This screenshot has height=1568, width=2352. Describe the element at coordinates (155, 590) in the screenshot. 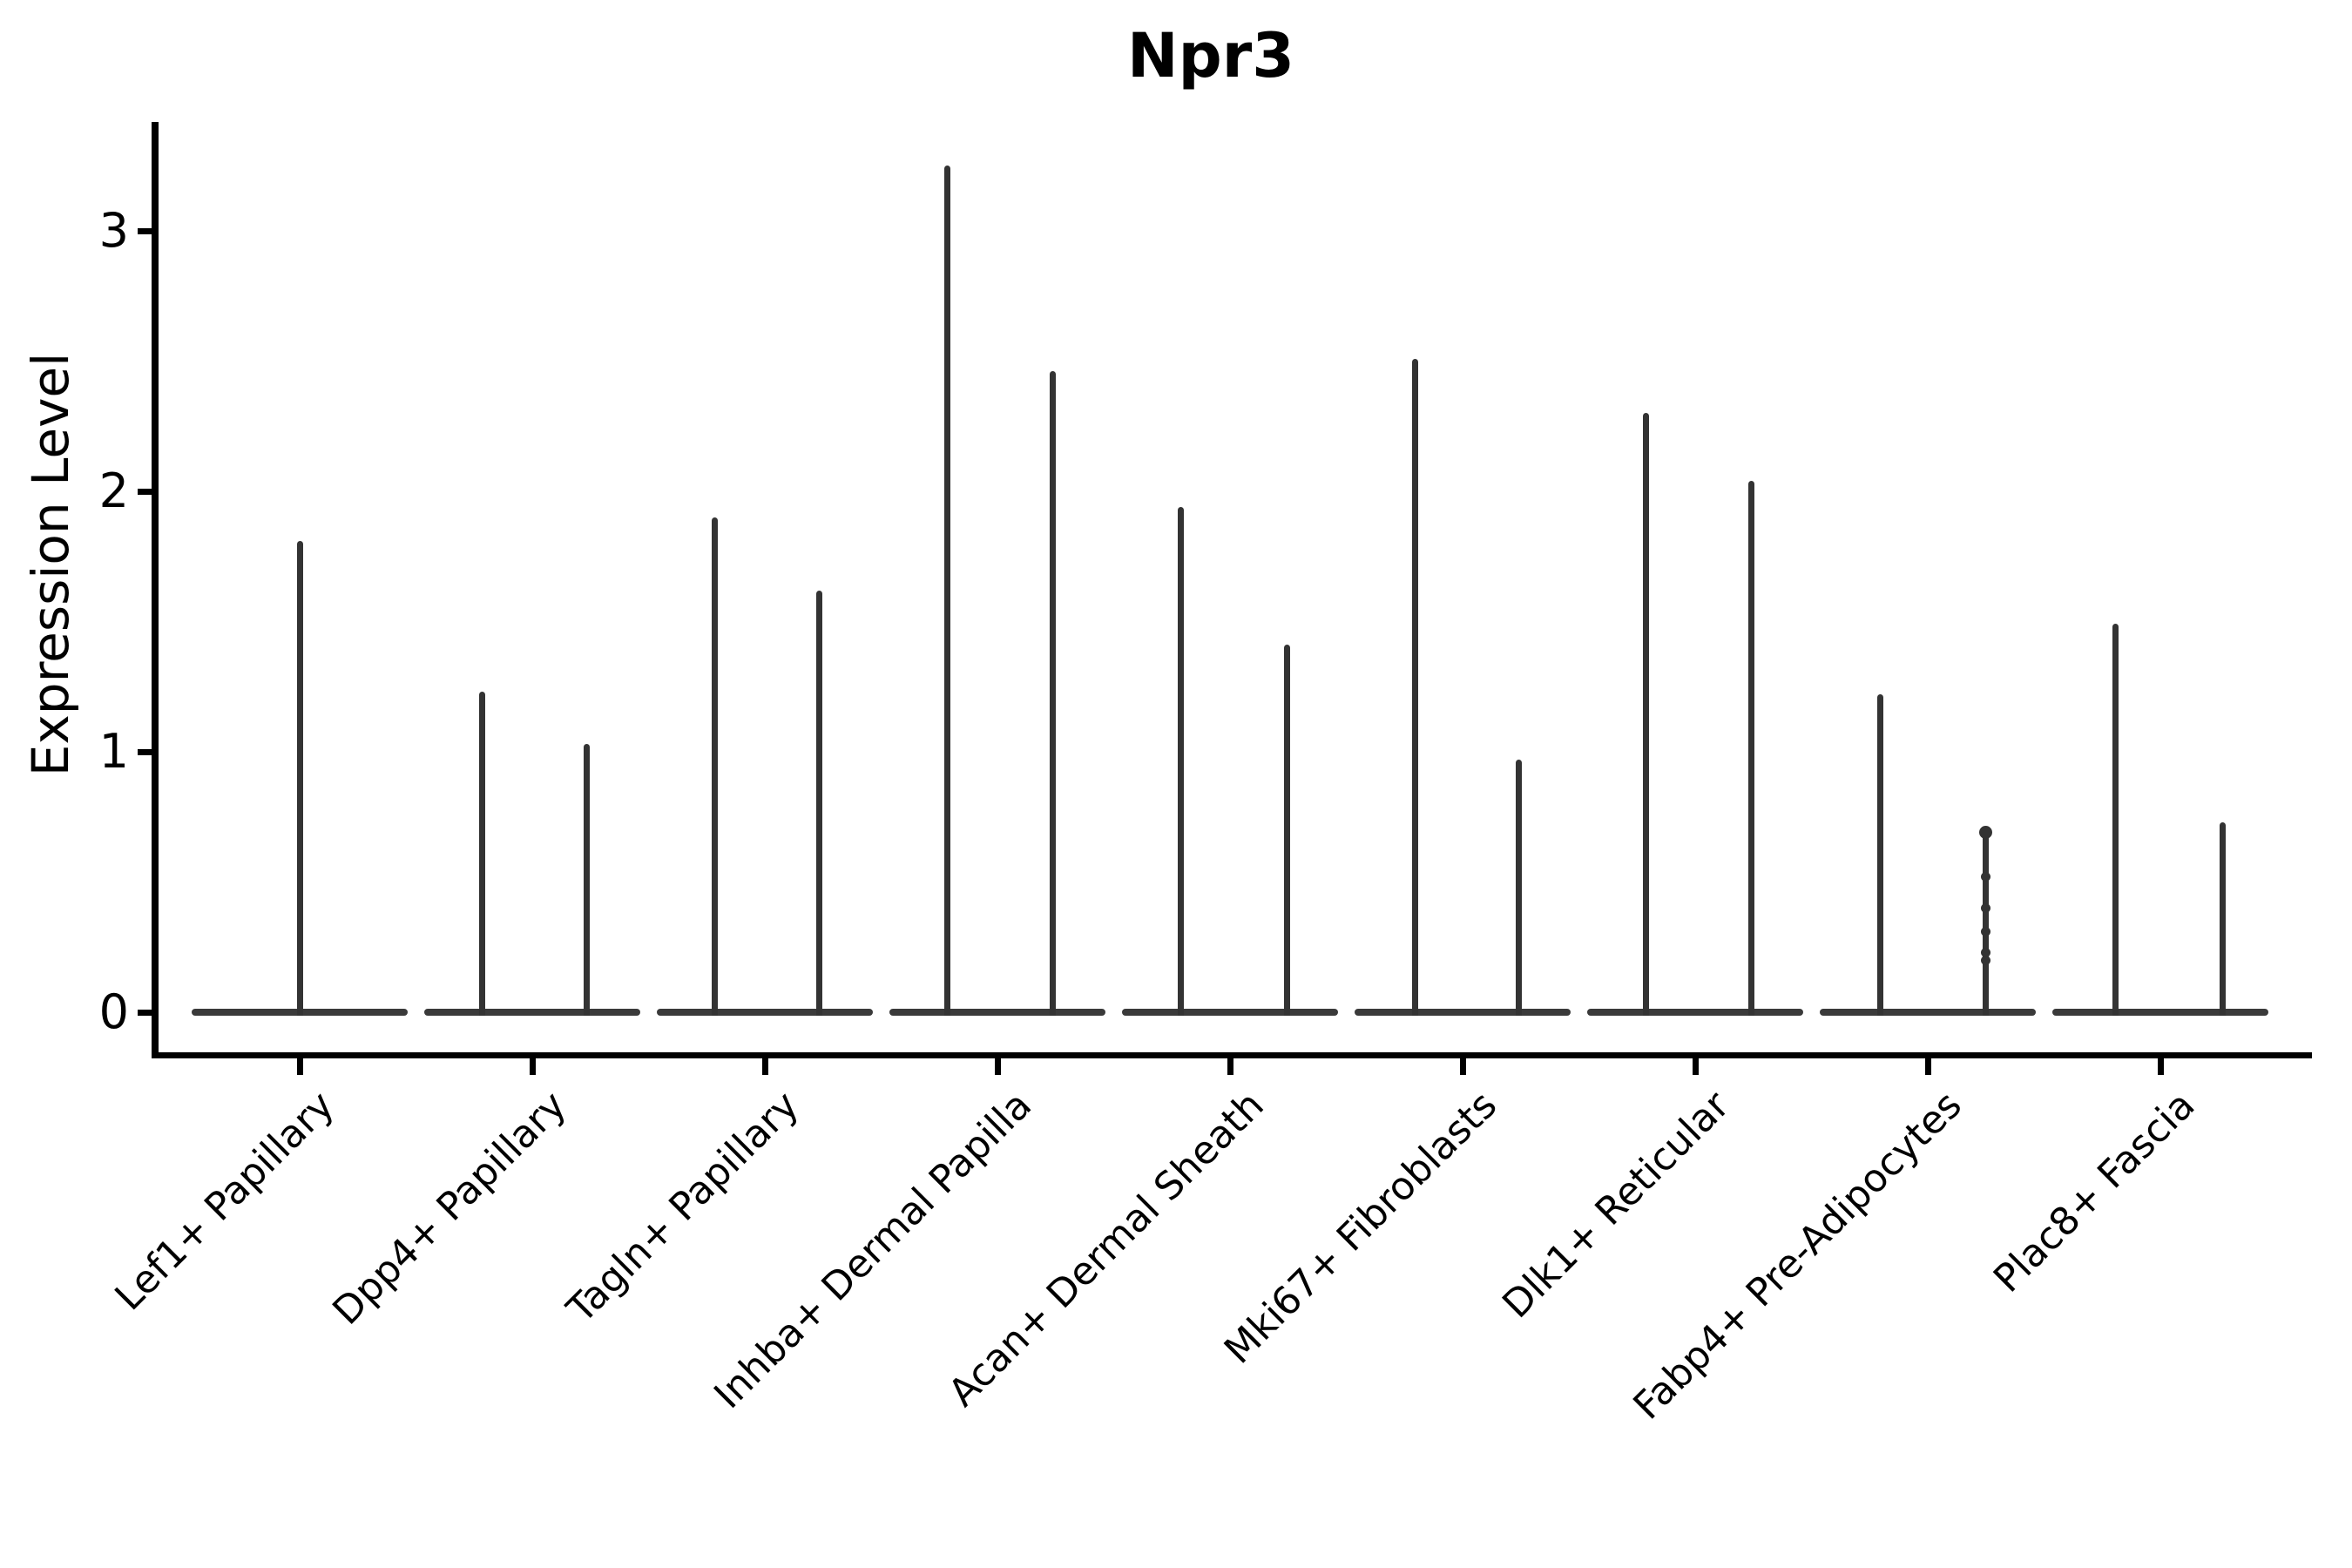

I see `y-axis-spine` at that location.